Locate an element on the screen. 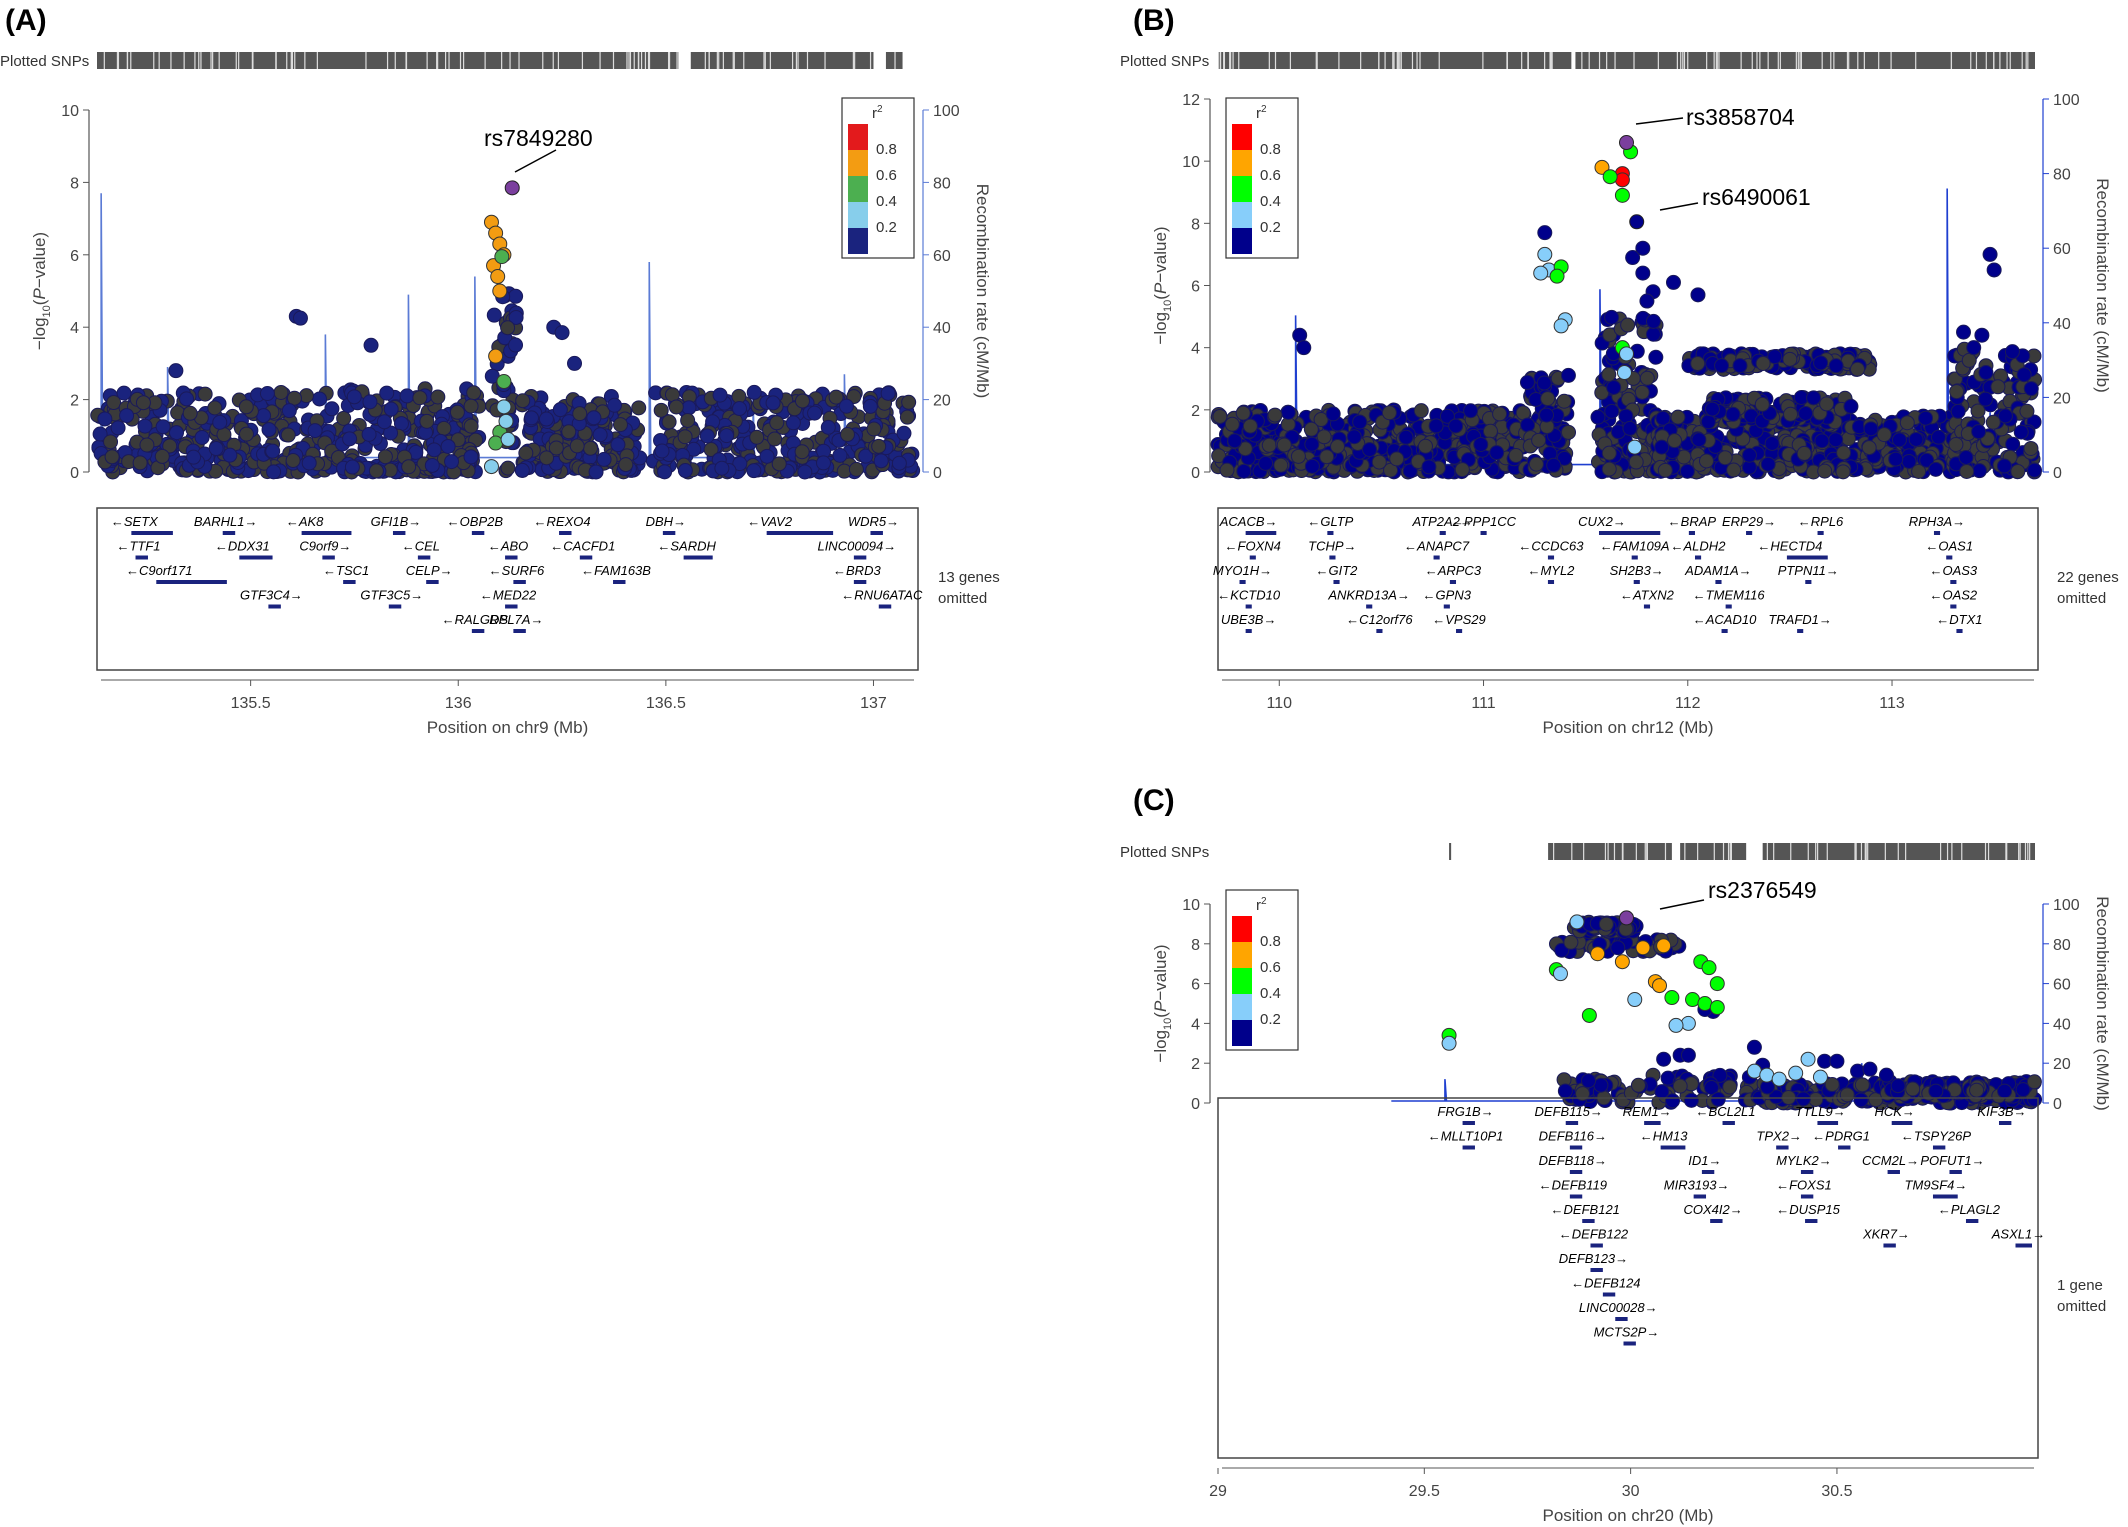 The image size is (2128, 1527). gene-label: ←PDRG1 is located at coordinates (1841, 1136).